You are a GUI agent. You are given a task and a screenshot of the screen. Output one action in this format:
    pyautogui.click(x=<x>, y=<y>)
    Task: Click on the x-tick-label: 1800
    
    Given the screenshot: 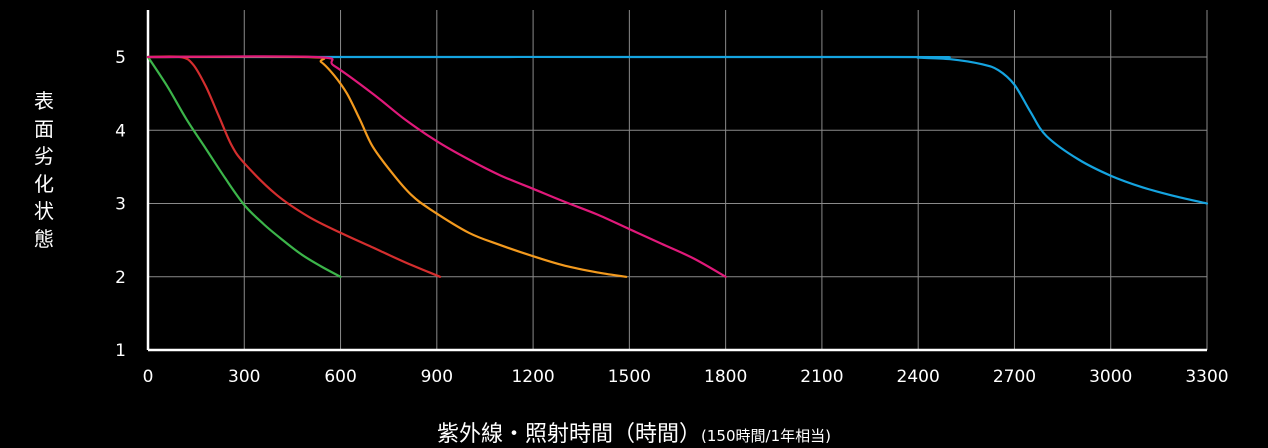 What is the action you would take?
    pyautogui.click(x=725, y=377)
    